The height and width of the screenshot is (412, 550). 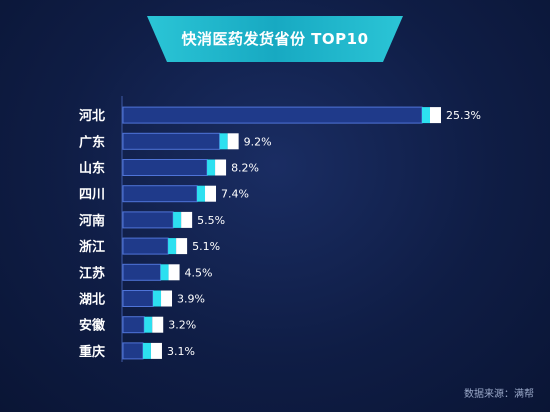 What do you see at coordinates (182, 325) in the screenshot?
I see `value-label: 3.2%` at bounding box center [182, 325].